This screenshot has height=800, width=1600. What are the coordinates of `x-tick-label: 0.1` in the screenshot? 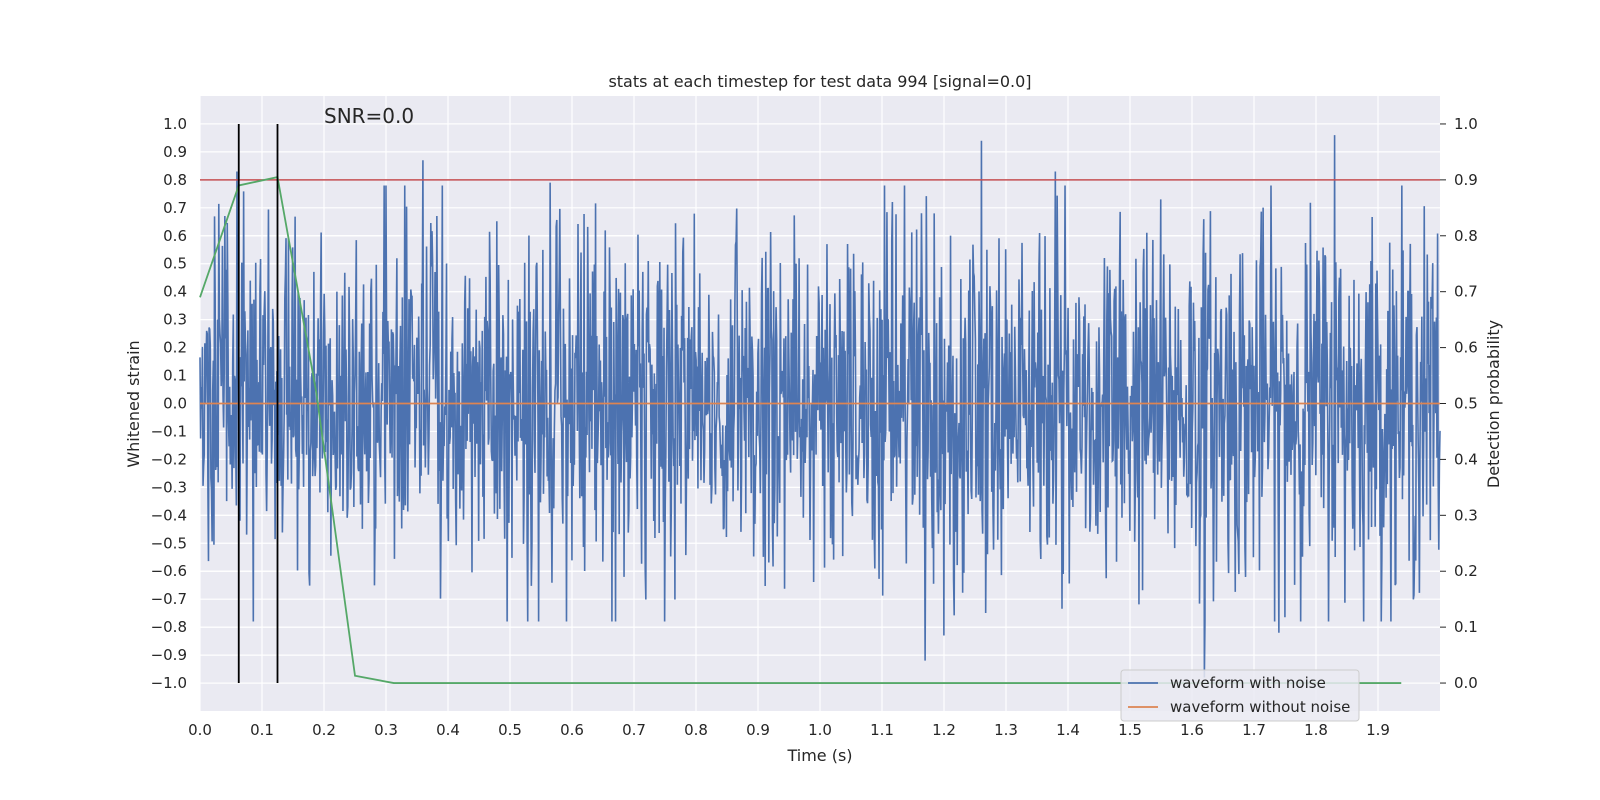 It's located at (262, 730).